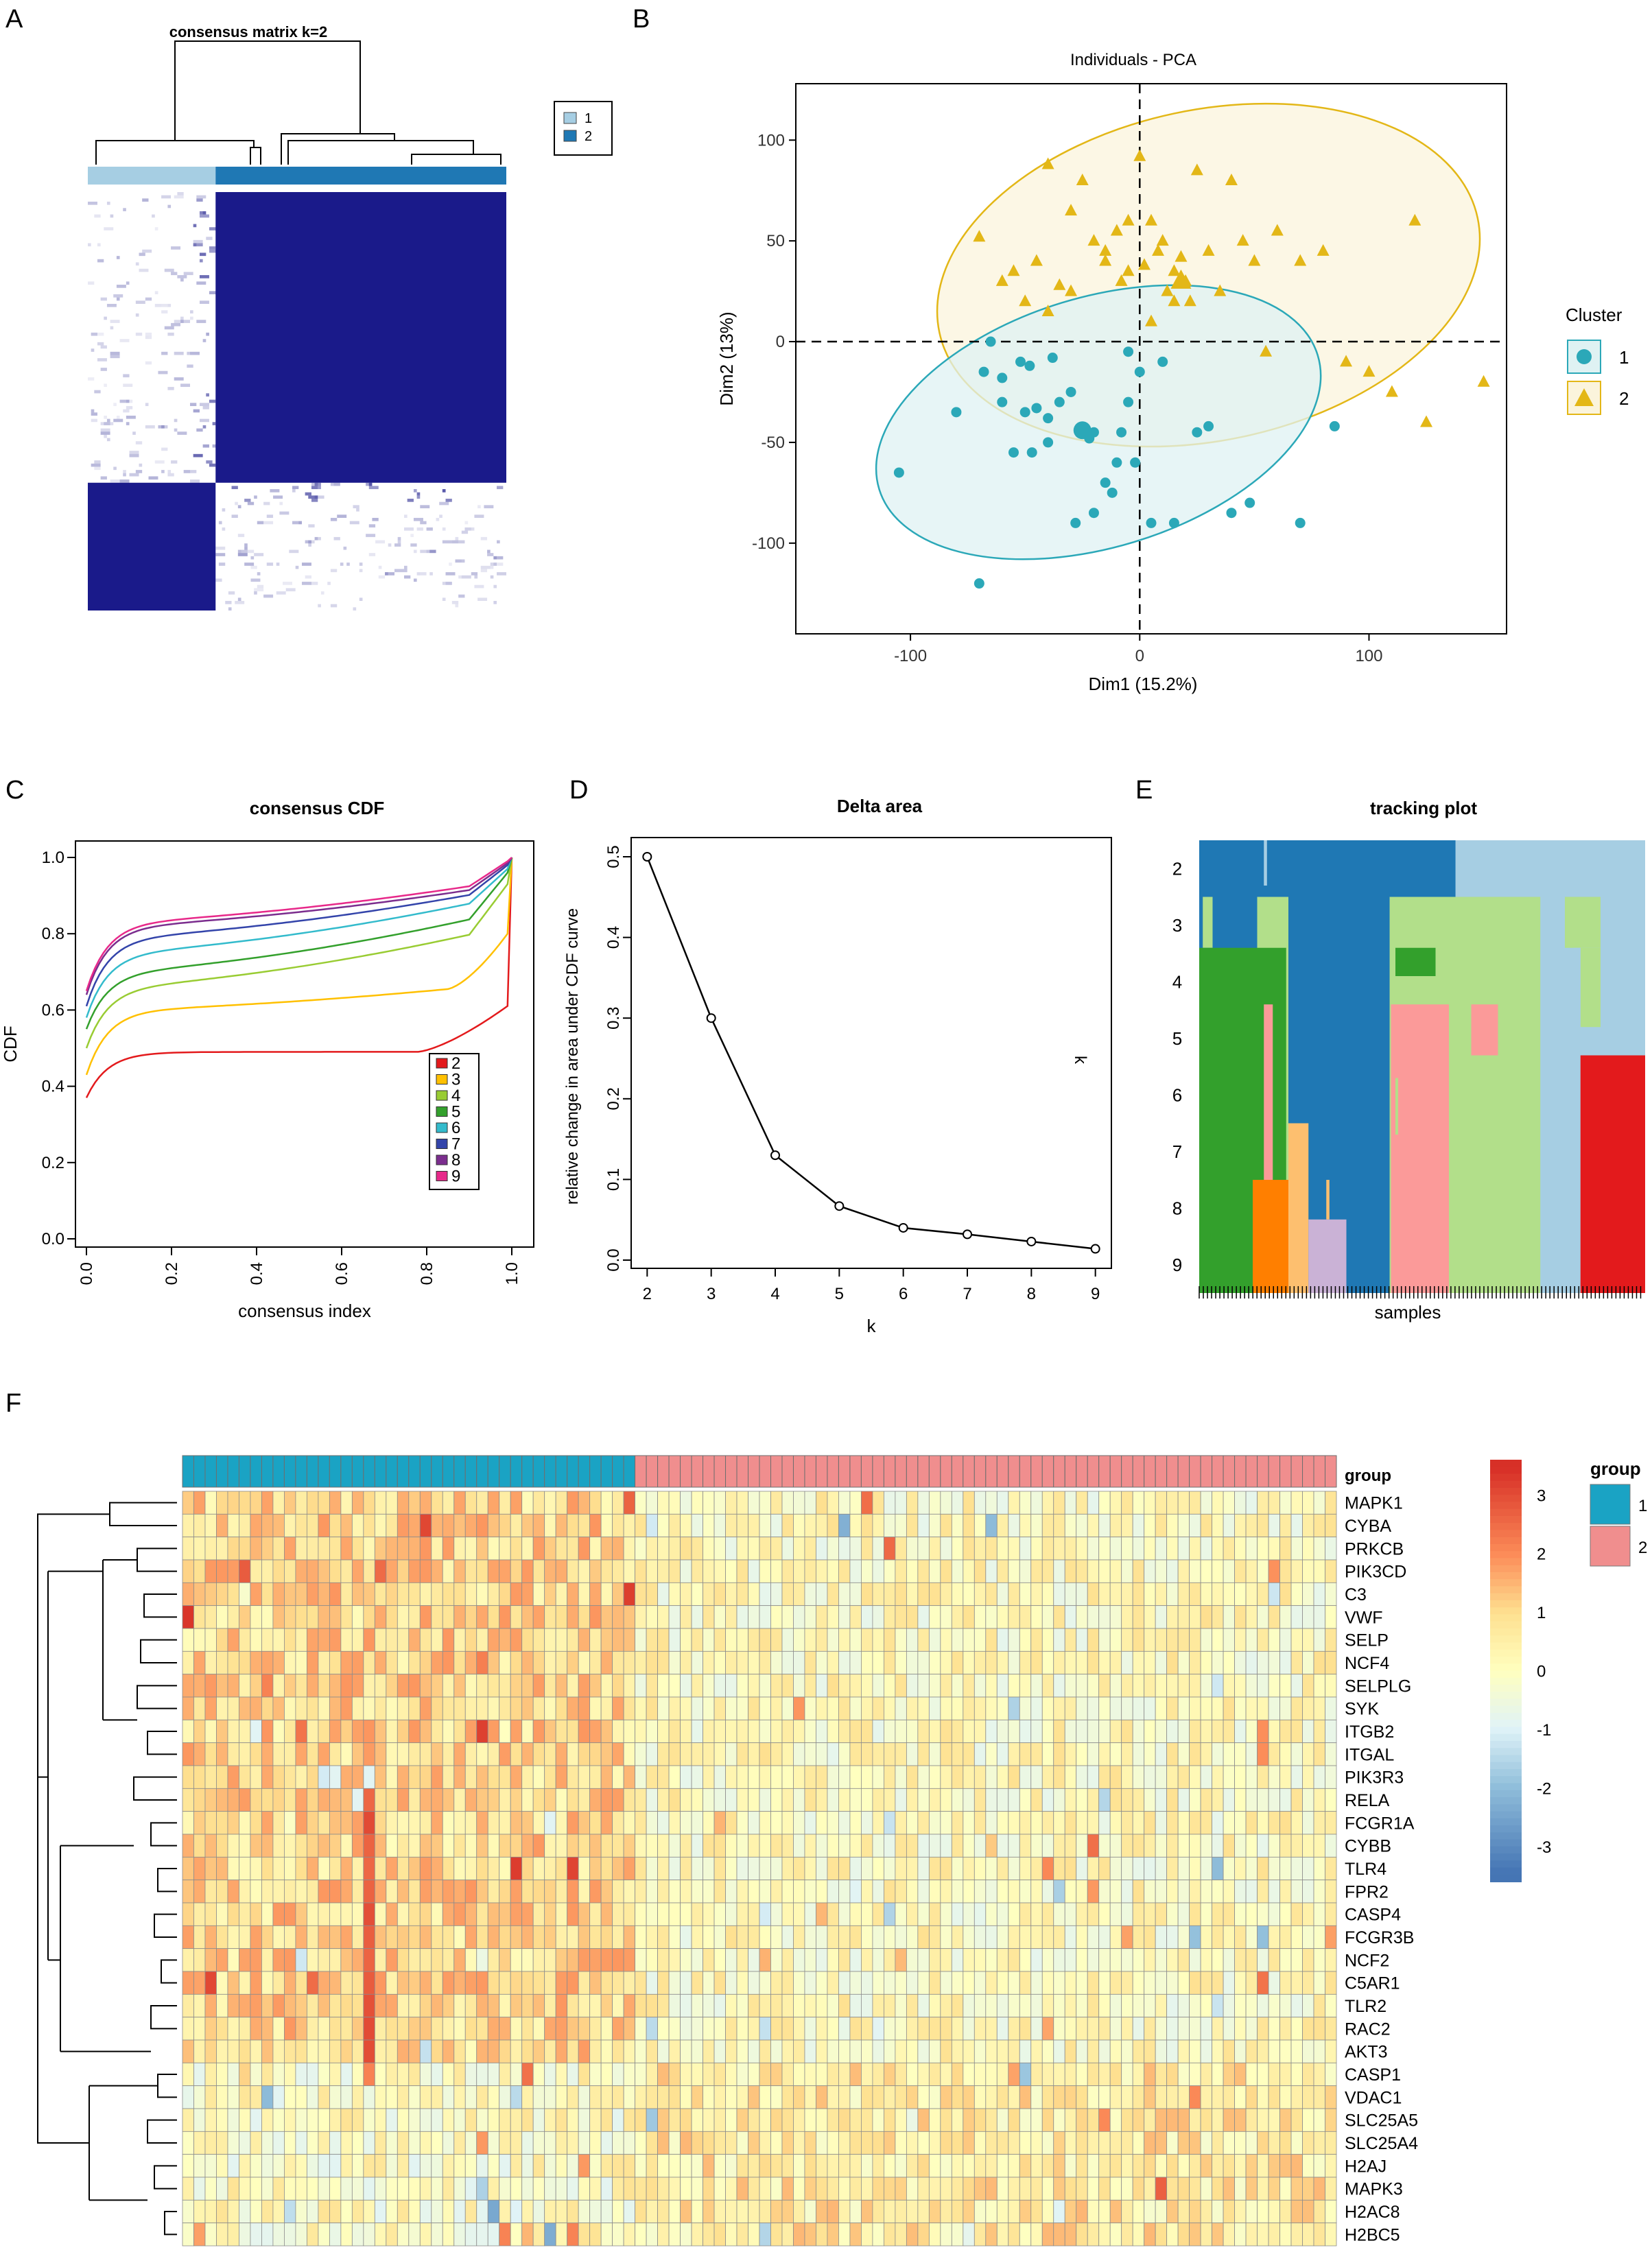  Describe the element at coordinates (255, 156) in the screenshot. I see `dendro-left-sub` at that location.